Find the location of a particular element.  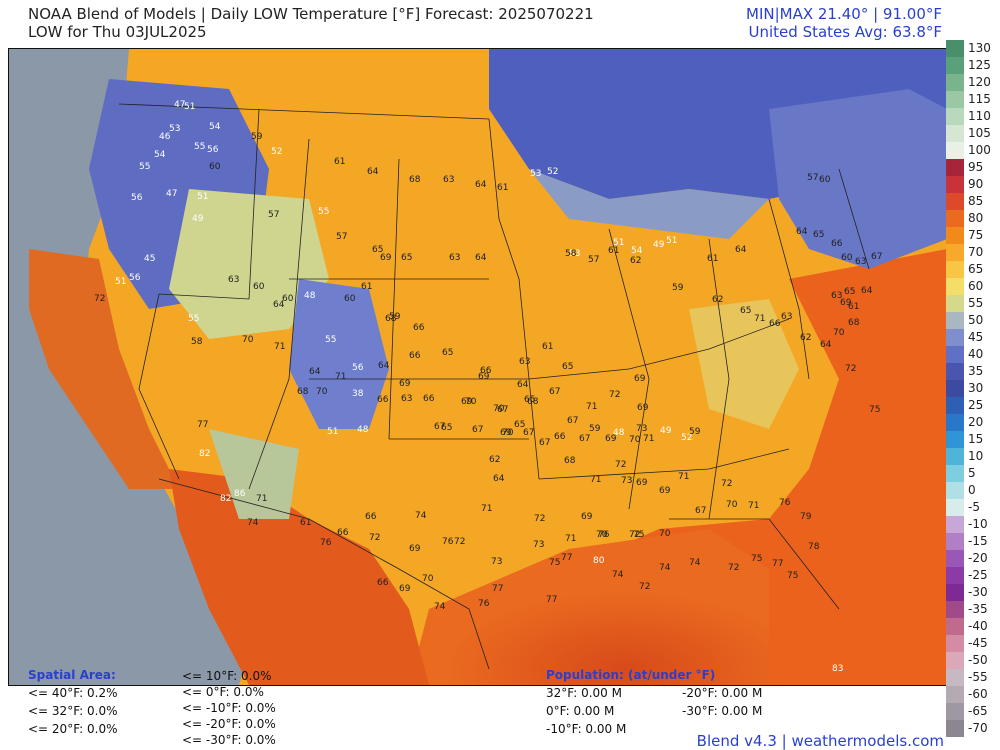

colorbar-label: -60 is located at coordinates (978, 694).